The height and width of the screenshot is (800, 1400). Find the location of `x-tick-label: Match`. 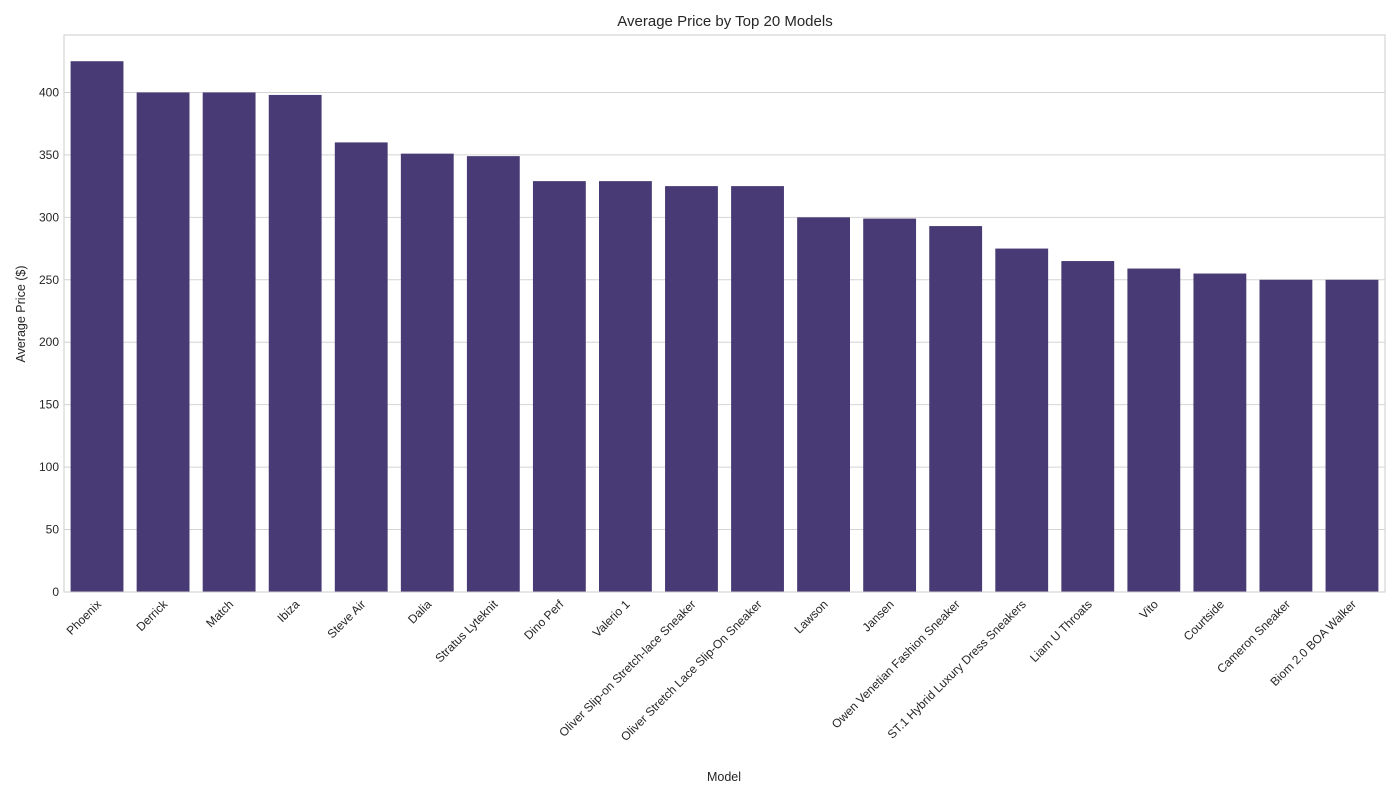

x-tick-label: Match is located at coordinates (219, 613).